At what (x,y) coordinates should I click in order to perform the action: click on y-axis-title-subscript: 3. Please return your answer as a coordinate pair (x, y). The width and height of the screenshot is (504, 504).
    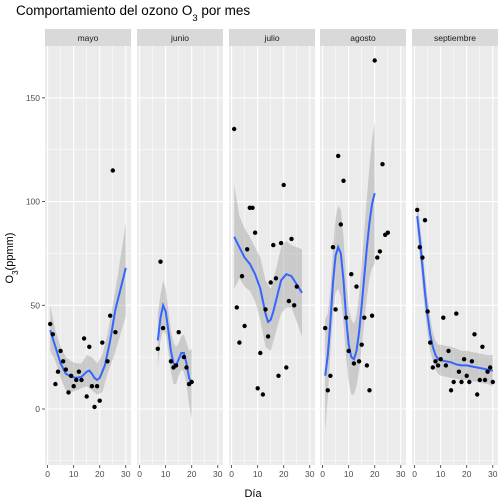
    Looking at the image, I should click on (15, 272).